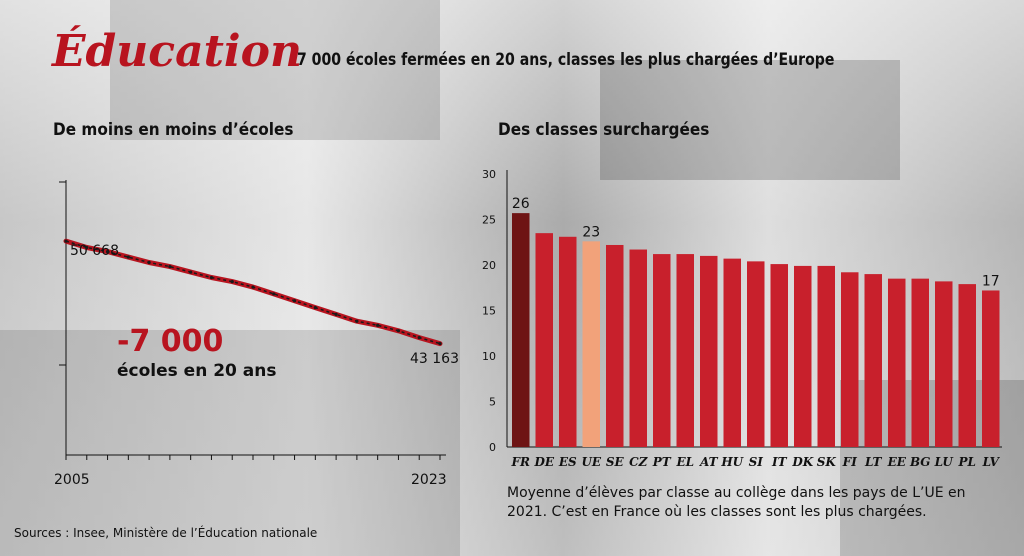 This screenshot has width=1024, height=556. Describe the element at coordinates (429, 480) in the screenshot. I see `line-x-end: 2023` at that location.